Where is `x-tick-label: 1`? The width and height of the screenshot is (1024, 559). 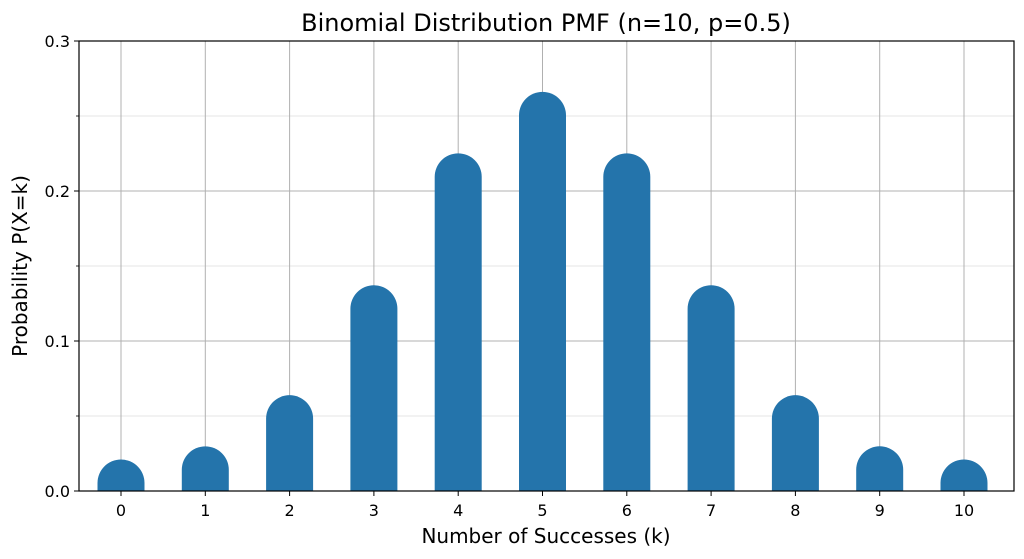
x-tick-label: 1 is located at coordinates (205, 510).